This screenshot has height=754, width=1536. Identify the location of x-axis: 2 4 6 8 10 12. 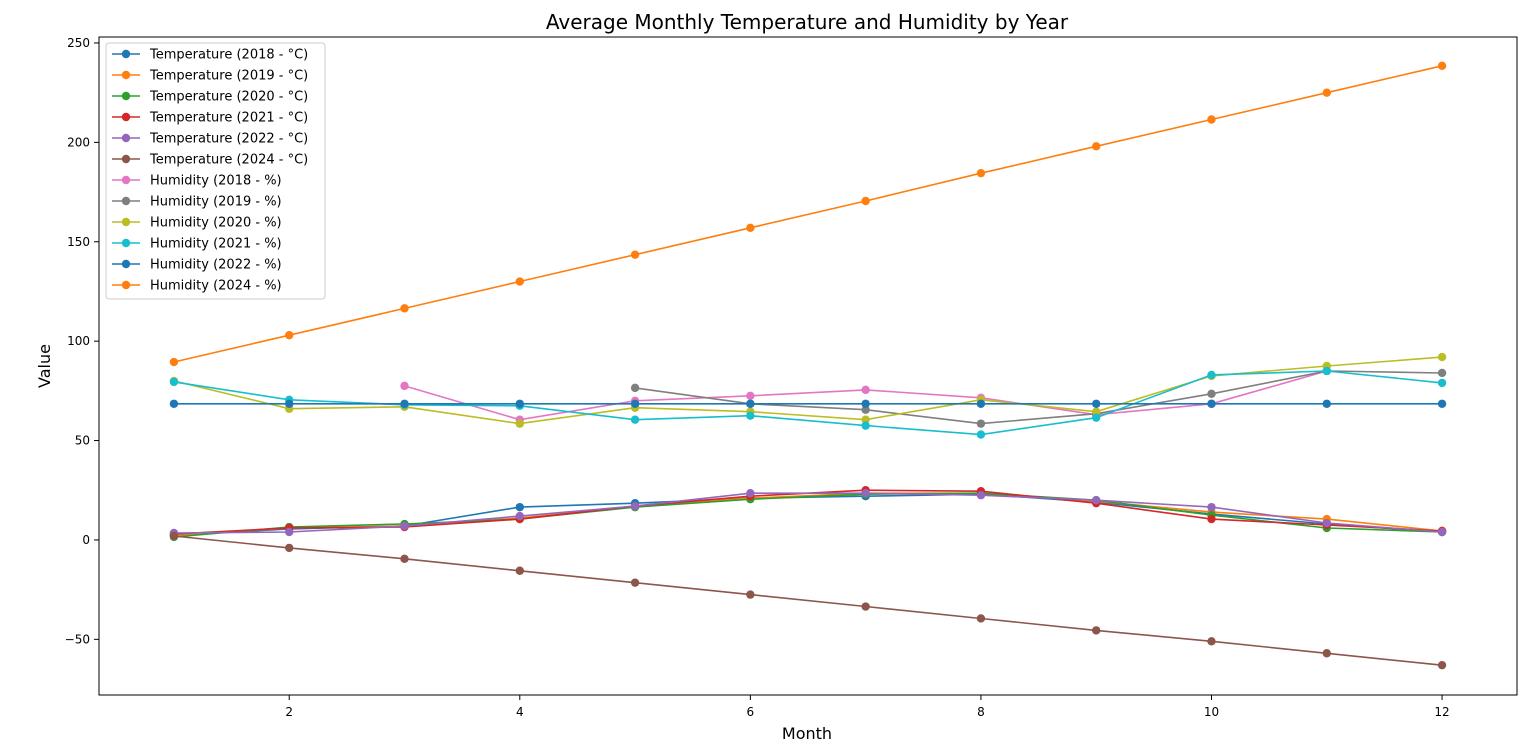
(867, 707).